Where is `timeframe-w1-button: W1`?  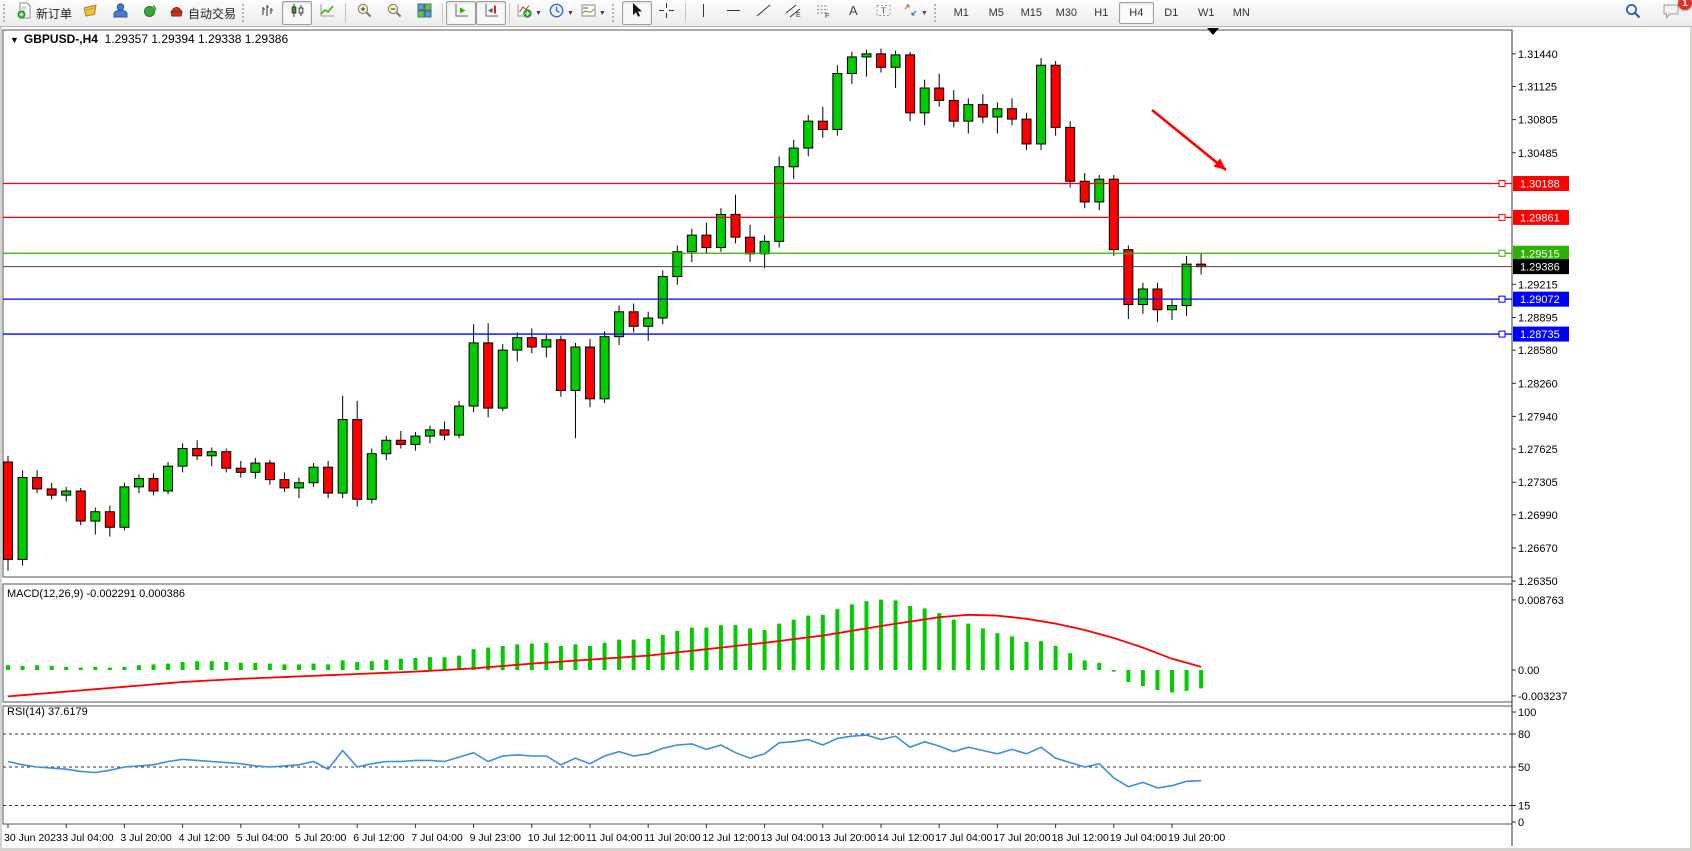 timeframe-w1-button: W1 is located at coordinates (1206, 13).